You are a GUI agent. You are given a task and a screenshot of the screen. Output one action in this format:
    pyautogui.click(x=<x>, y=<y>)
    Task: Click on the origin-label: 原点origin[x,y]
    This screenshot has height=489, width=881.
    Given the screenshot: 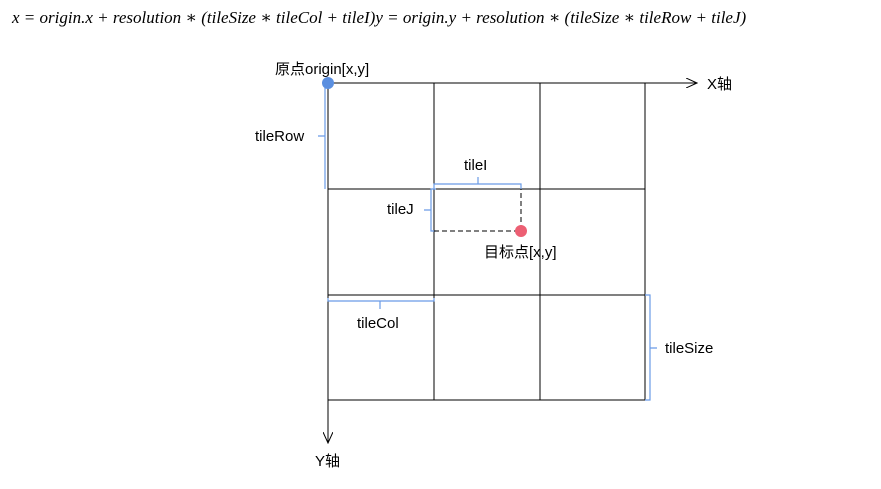 What is the action you would take?
    pyautogui.click(x=322, y=69)
    